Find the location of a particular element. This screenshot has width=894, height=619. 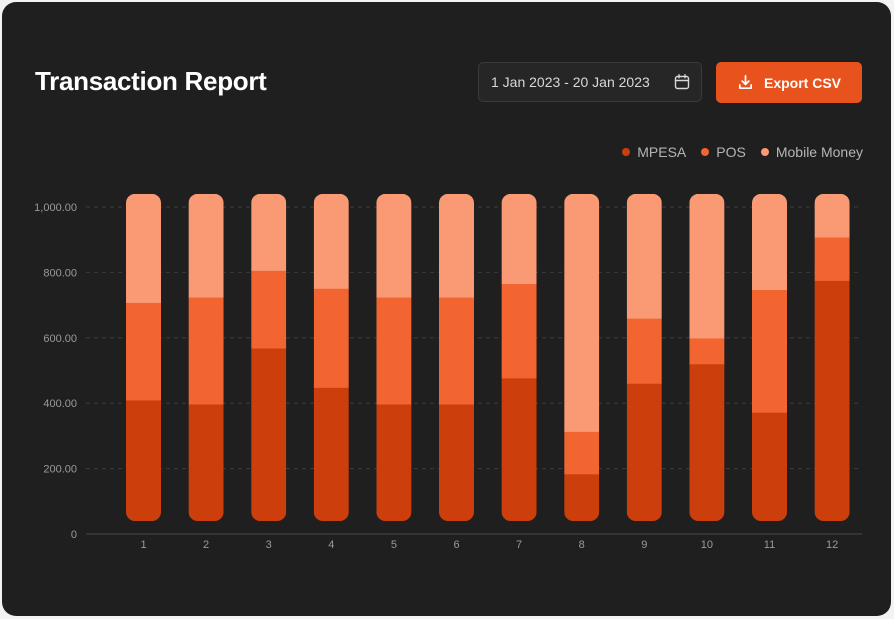

legend-label-mobile-money: Mobile Money is located at coordinates (819, 152).